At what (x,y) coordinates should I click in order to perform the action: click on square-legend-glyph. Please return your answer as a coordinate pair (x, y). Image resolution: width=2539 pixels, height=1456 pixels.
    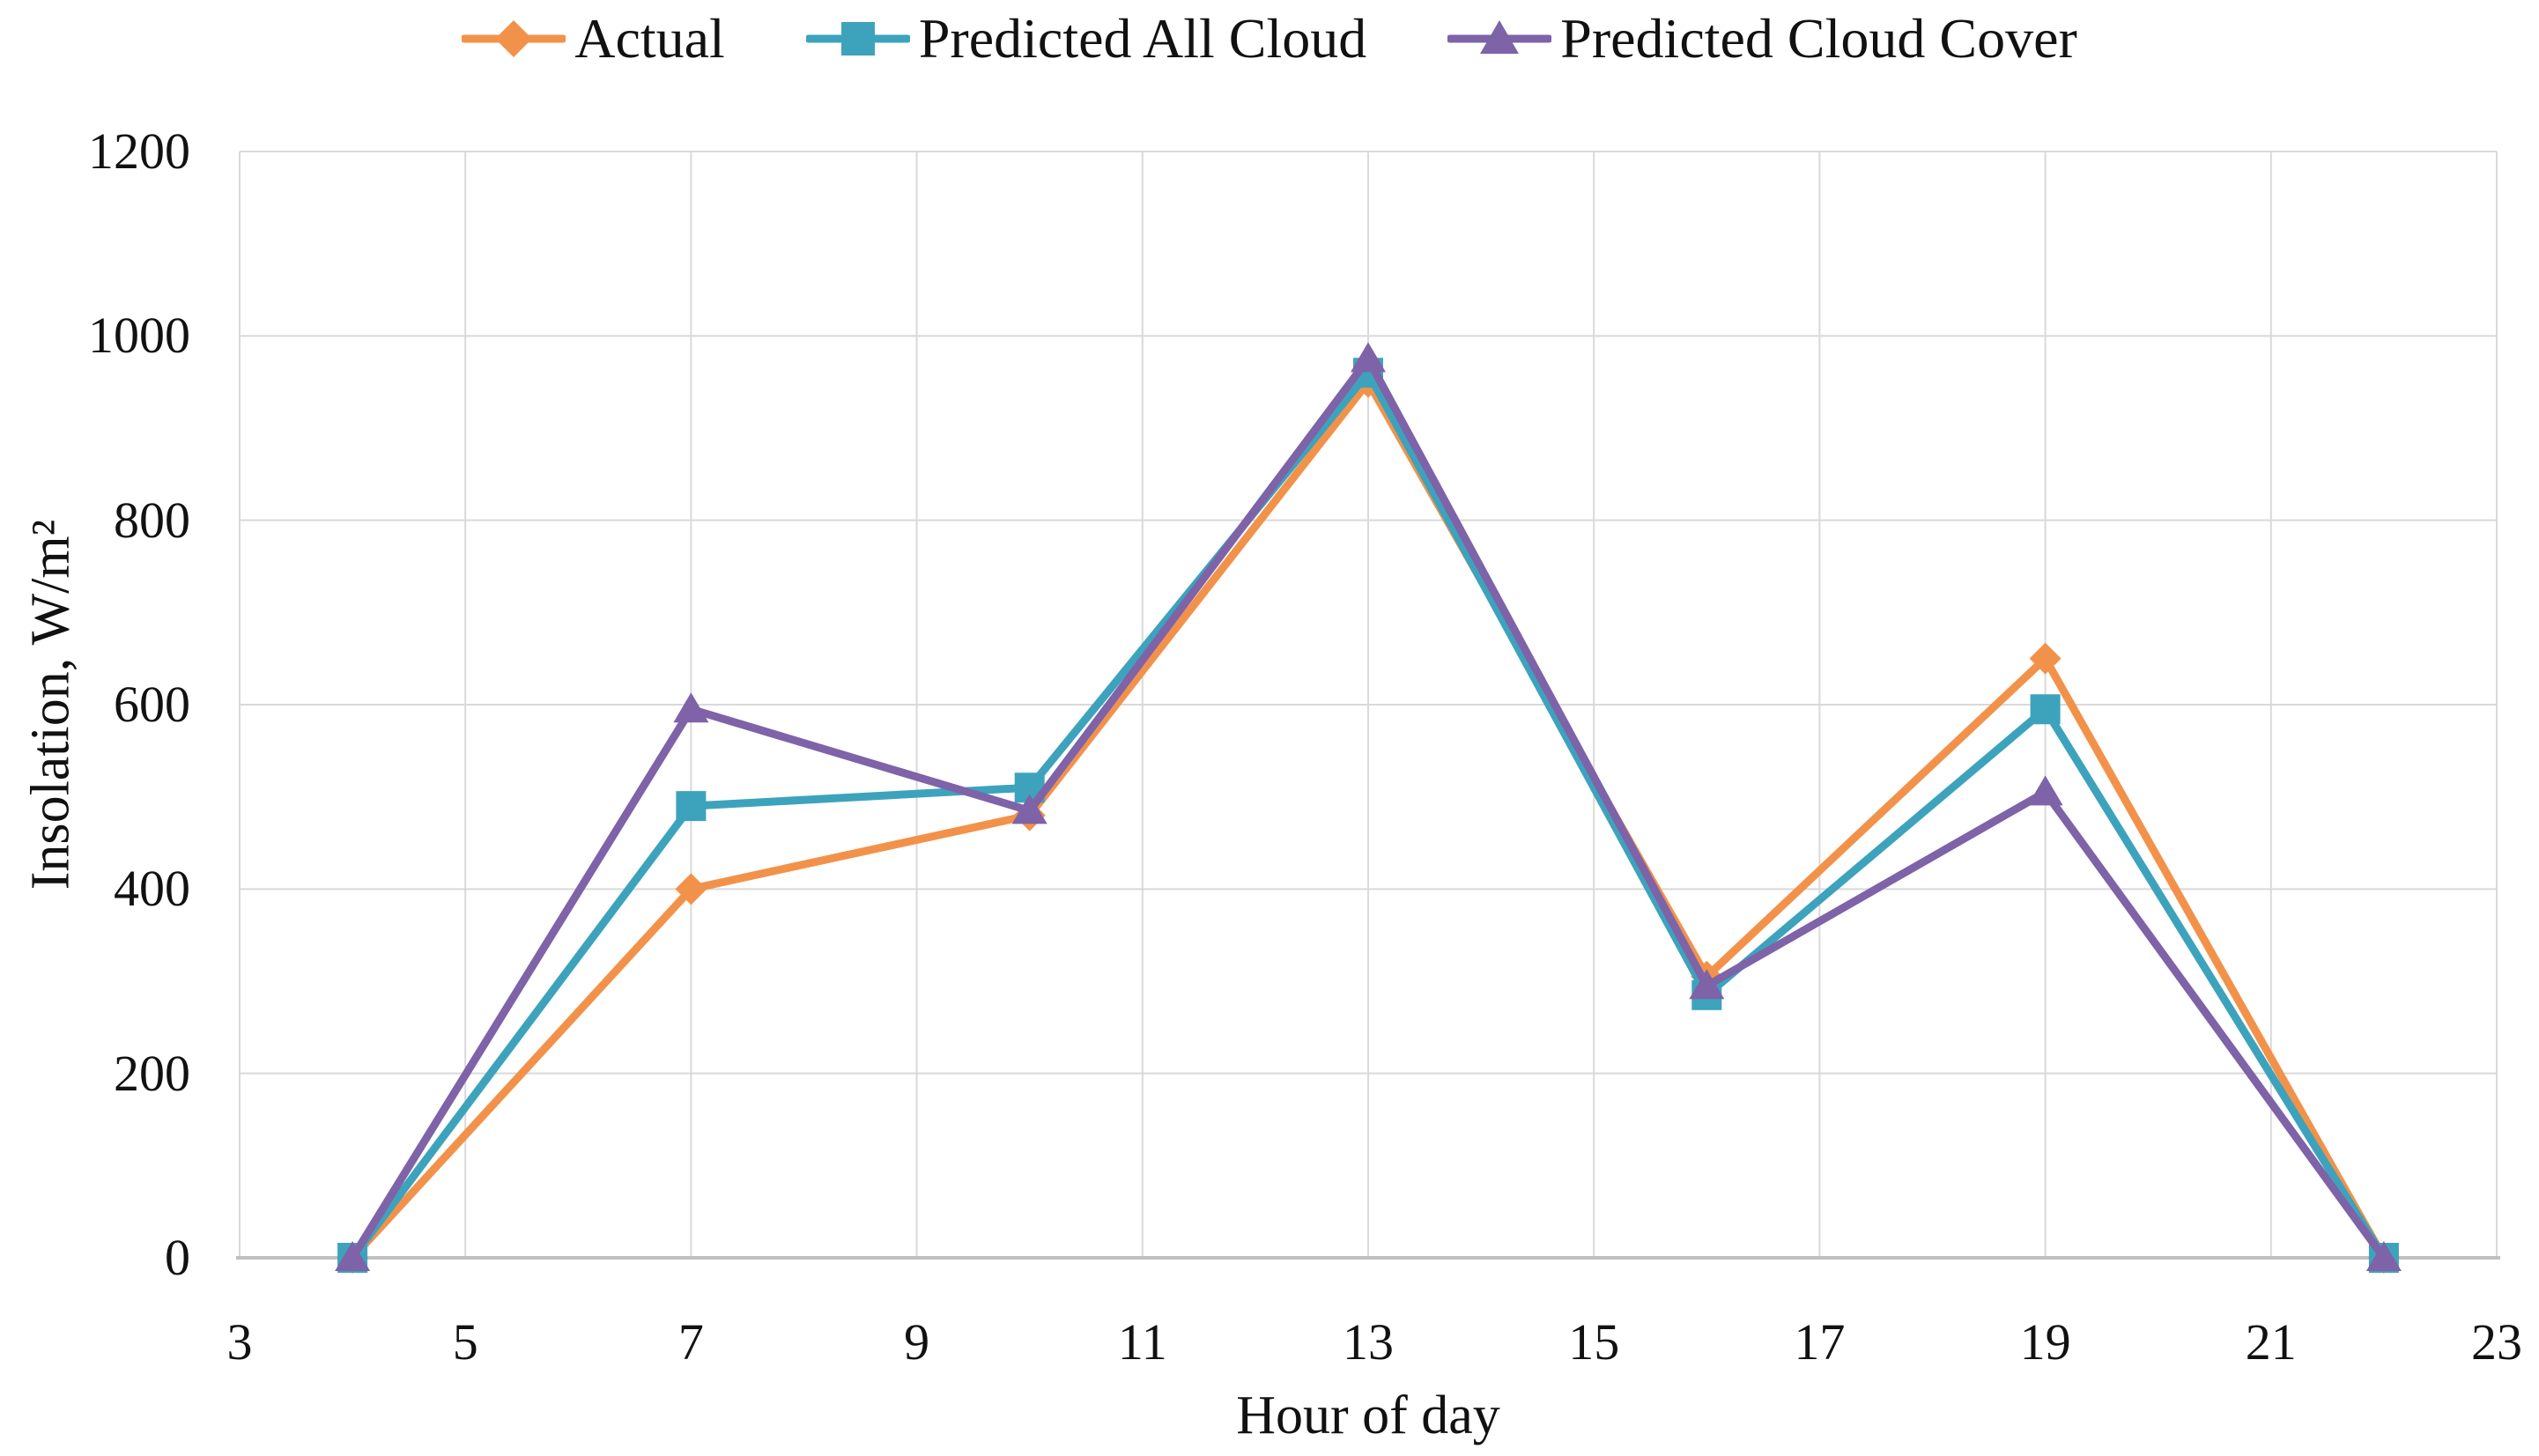
    Looking at the image, I should click on (857, 38).